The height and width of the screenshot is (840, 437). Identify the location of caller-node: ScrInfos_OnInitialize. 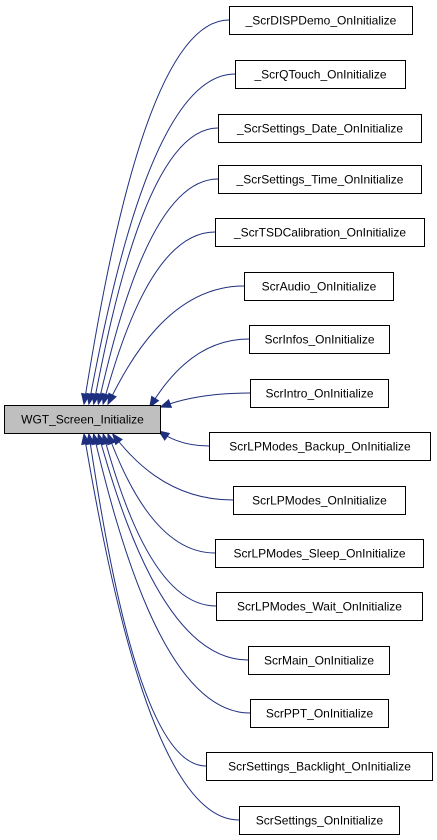
(319, 339).